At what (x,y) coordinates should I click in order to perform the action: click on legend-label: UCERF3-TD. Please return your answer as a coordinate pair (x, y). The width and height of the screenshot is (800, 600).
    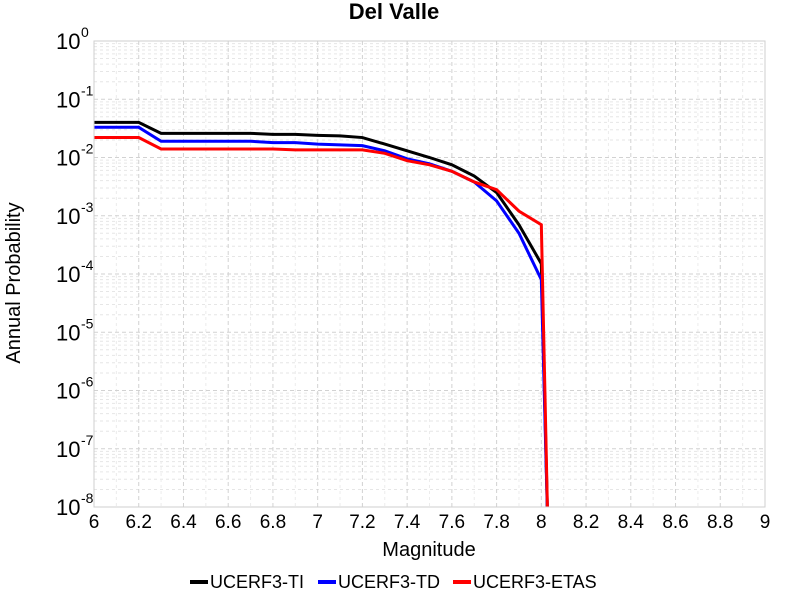
    Looking at the image, I should click on (389, 582).